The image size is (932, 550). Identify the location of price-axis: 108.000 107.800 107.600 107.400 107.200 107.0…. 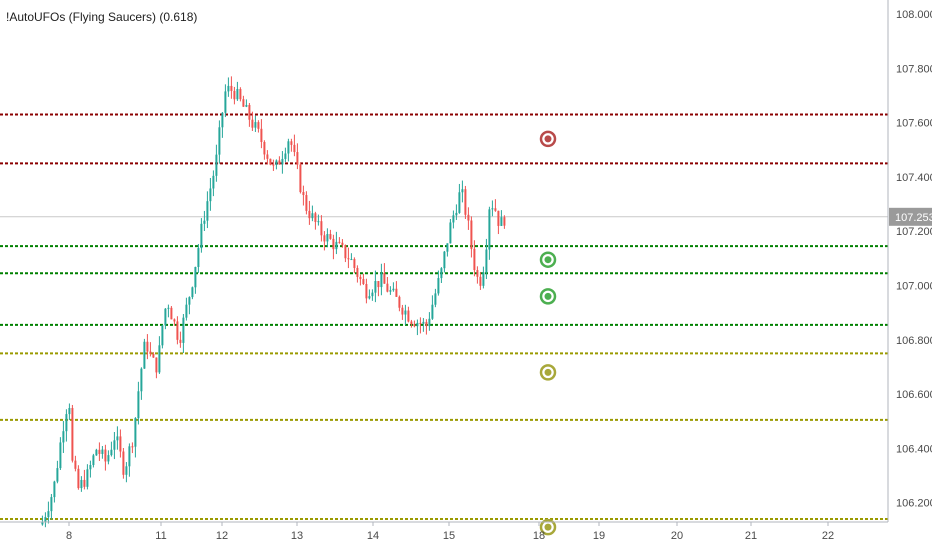
(914, 259).